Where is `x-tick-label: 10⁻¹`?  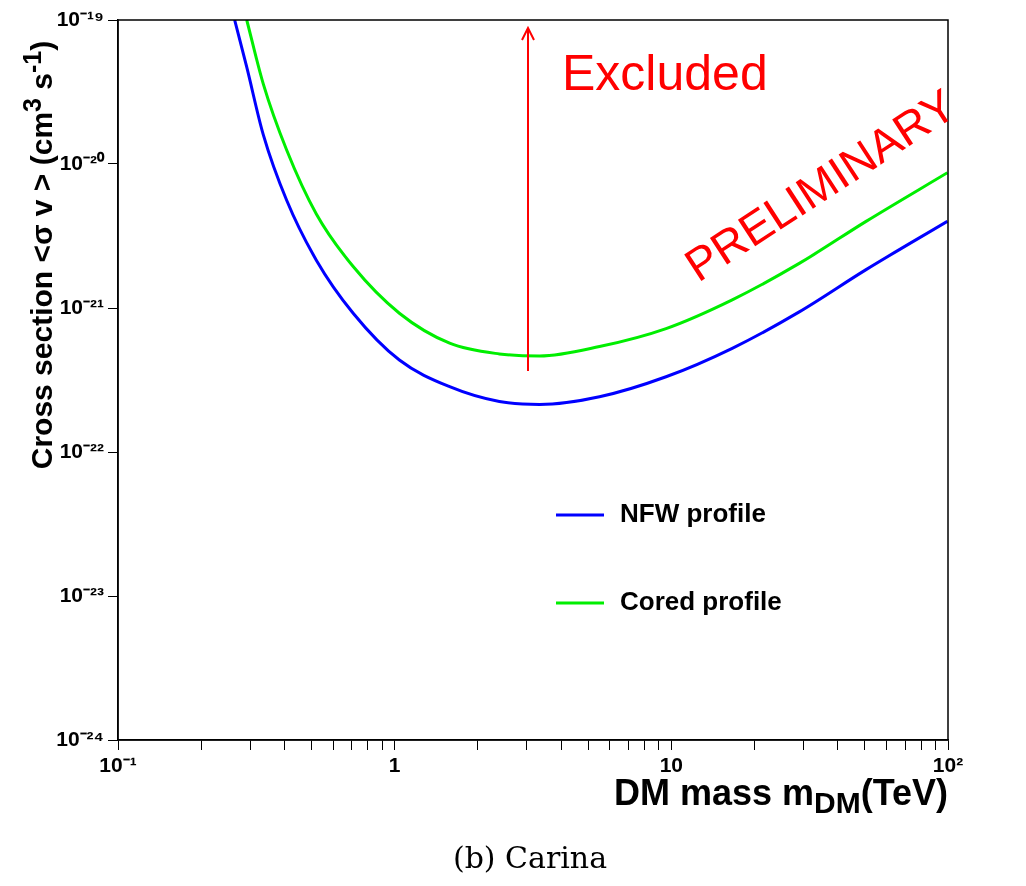
x-tick-label: 10⁻¹ is located at coordinates (118, 765).